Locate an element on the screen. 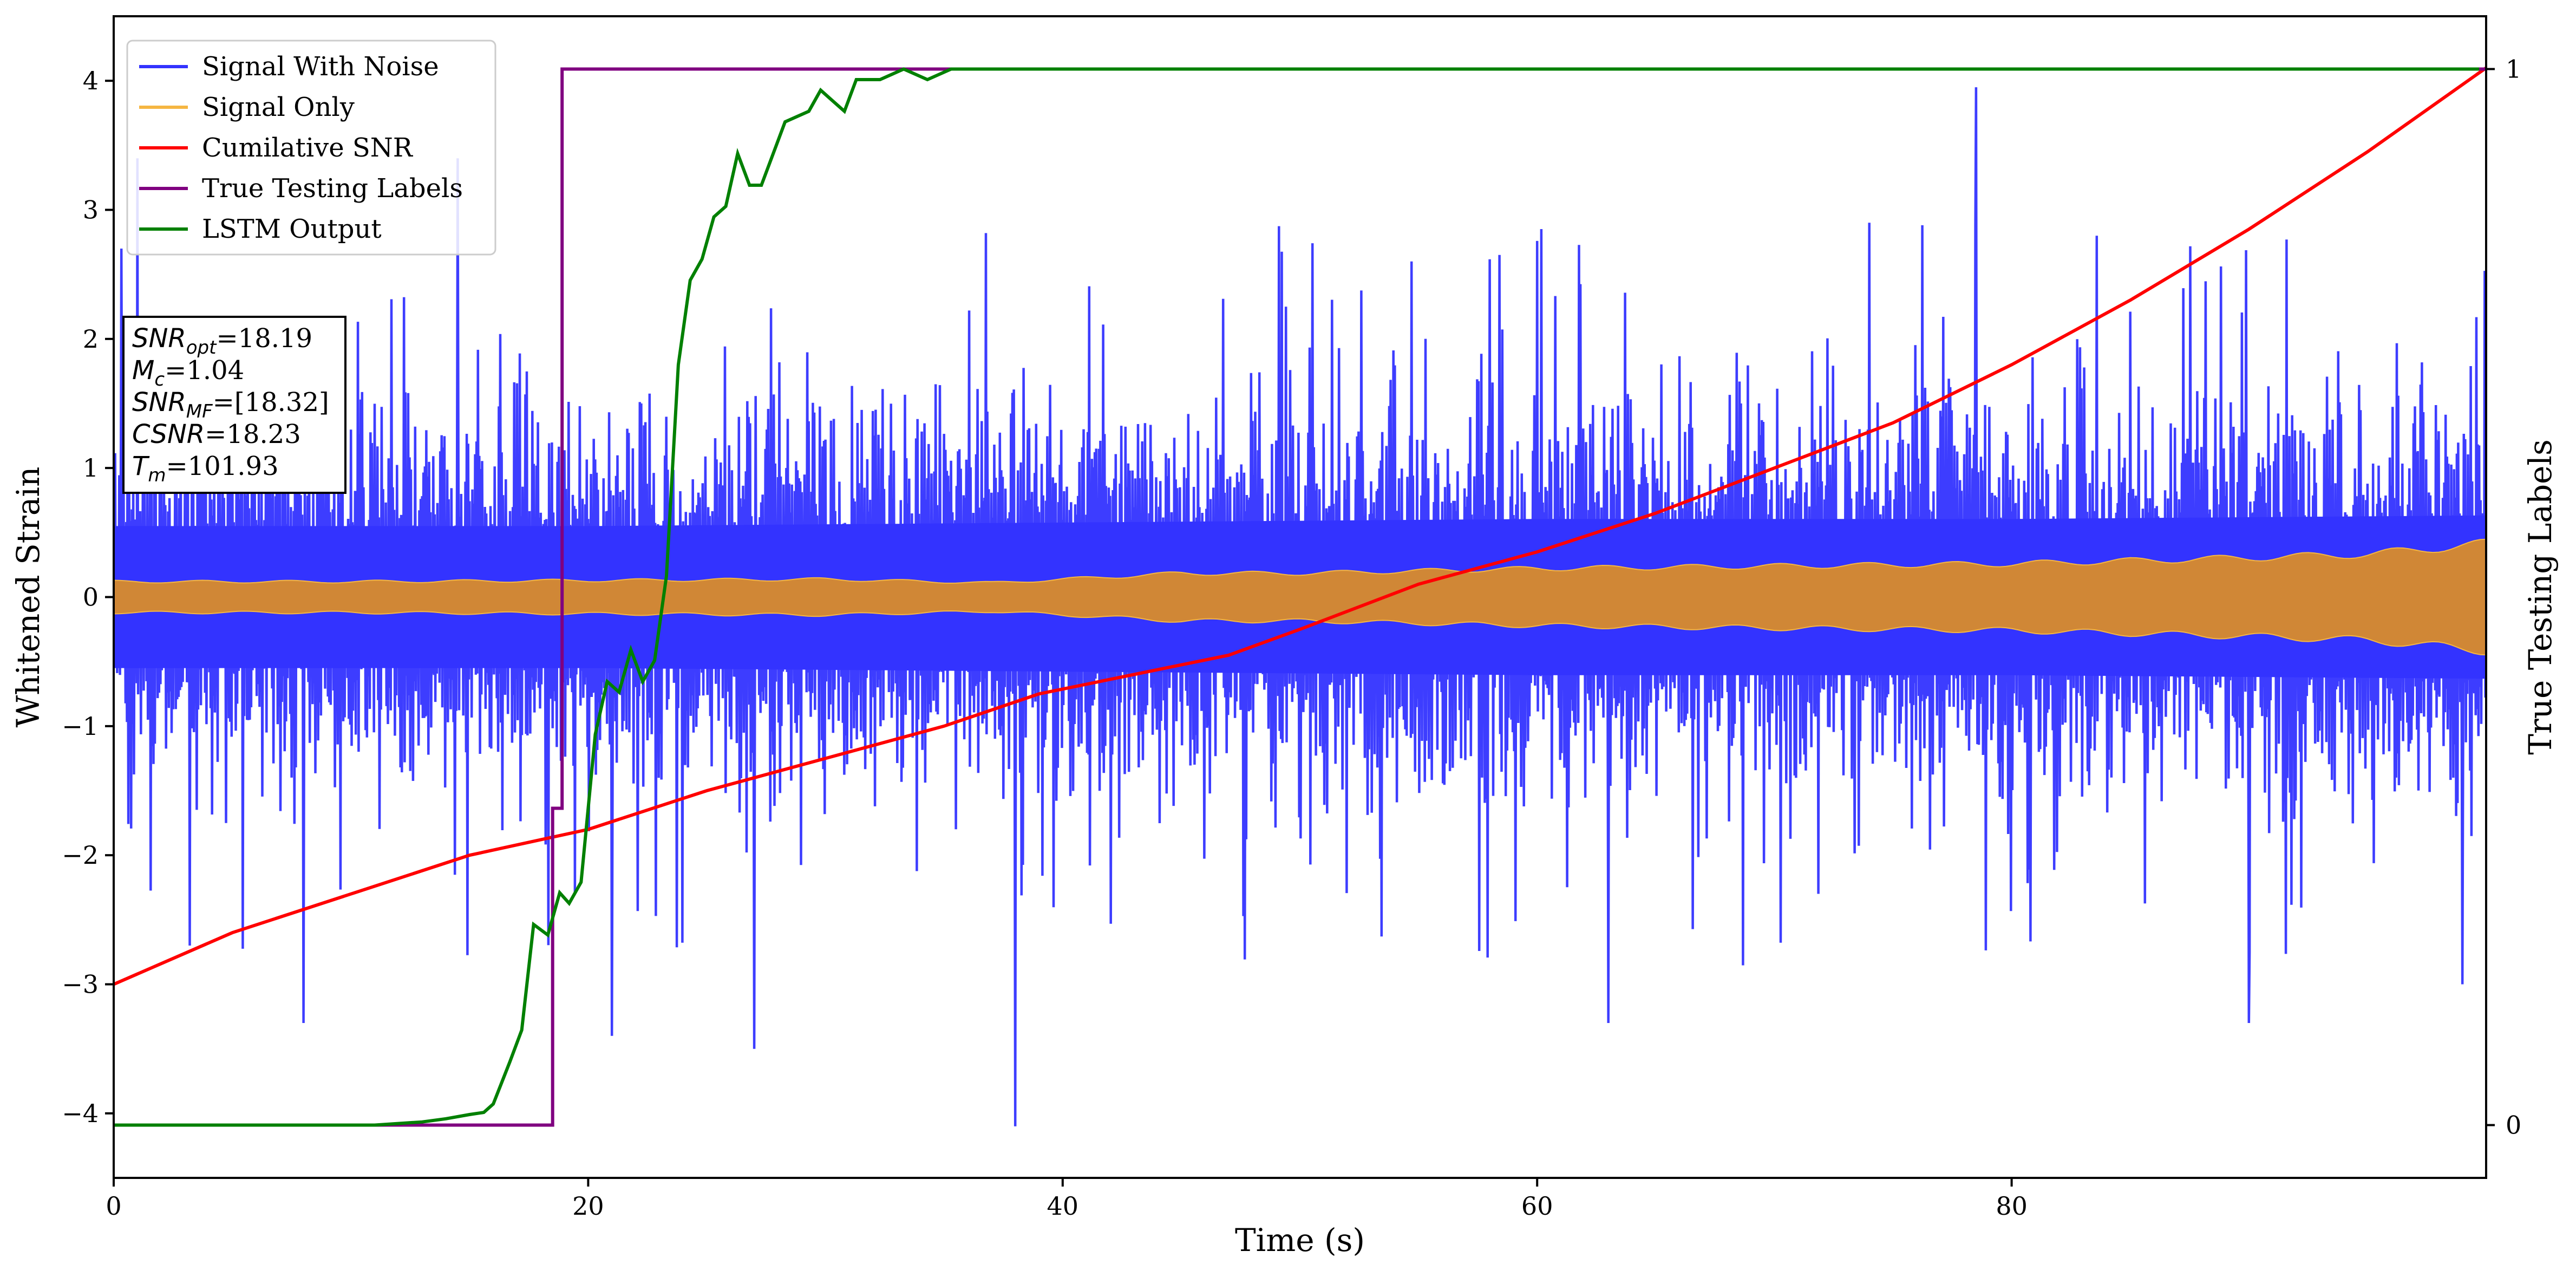  signal-only-series-band is located at coordinates (1300, 597).